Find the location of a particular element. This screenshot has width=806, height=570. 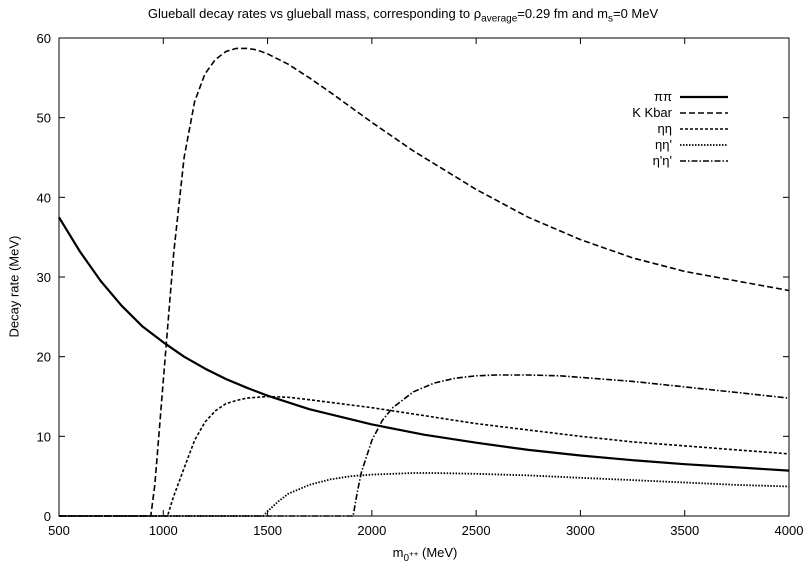

y-tick-label: 40 is located at coordinates (44, 197).